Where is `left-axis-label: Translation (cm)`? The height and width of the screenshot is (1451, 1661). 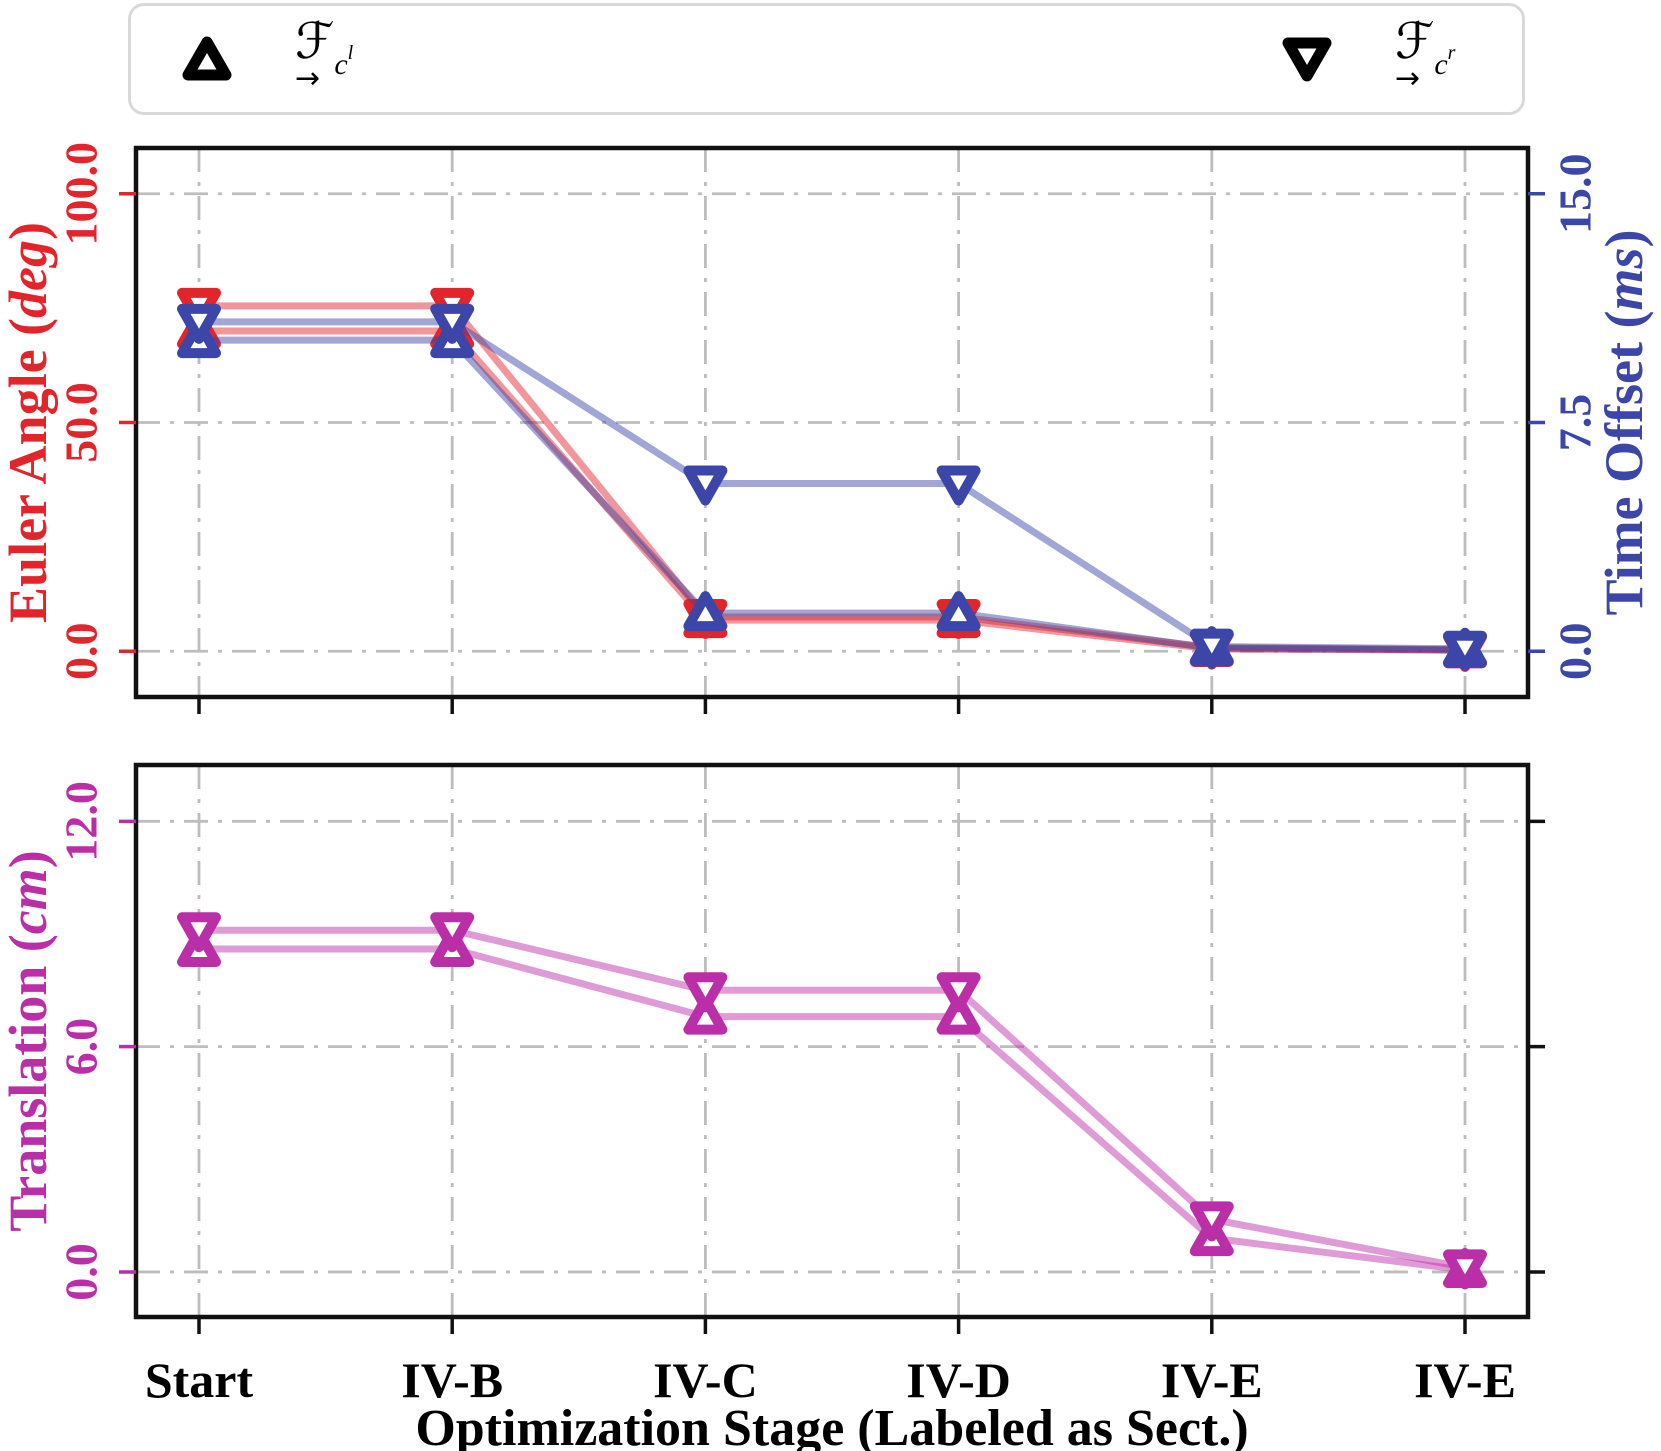 left-axis-label: Translation (cm) is located at coordinates (29, 1041).